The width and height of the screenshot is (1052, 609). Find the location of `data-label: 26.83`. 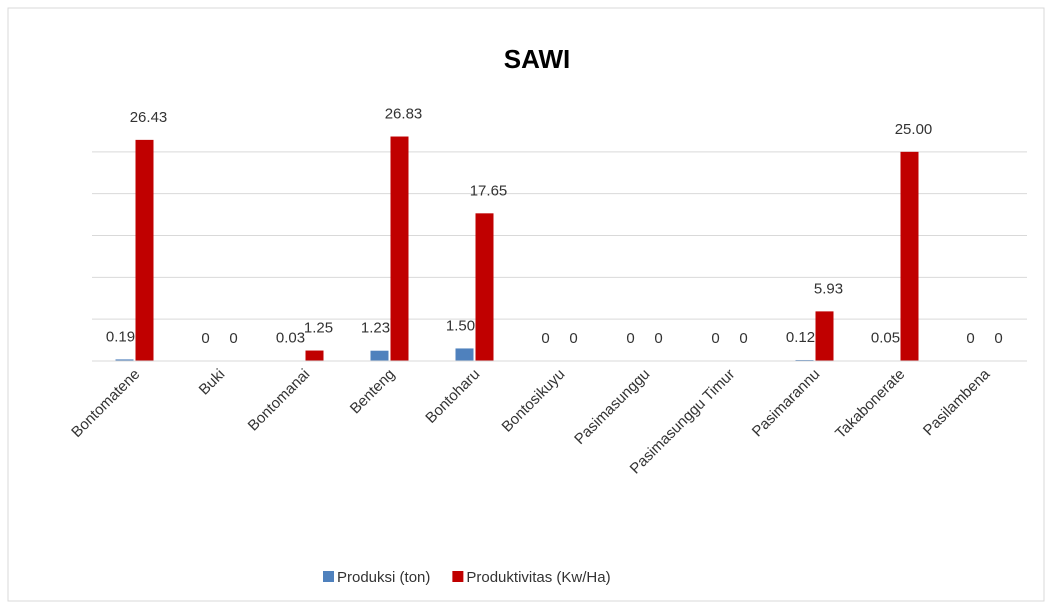

data-label: 26.83 is located at coordinates (404, 114).